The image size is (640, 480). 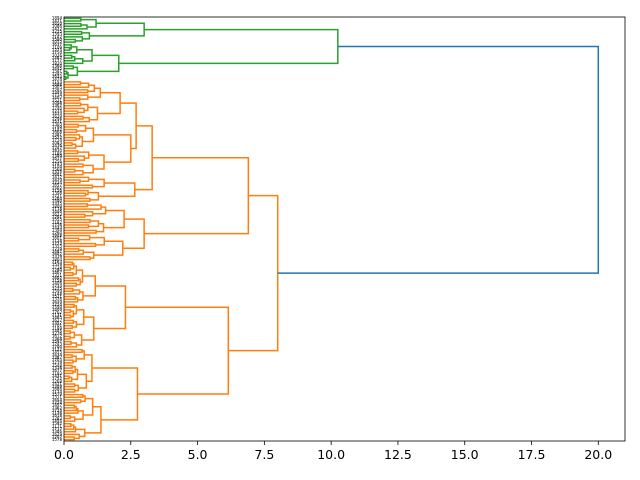 What do you see at coordinates (57, 373) in the screenshot?
I see `leaf-label: 1193` at bounding box center [57, 373].